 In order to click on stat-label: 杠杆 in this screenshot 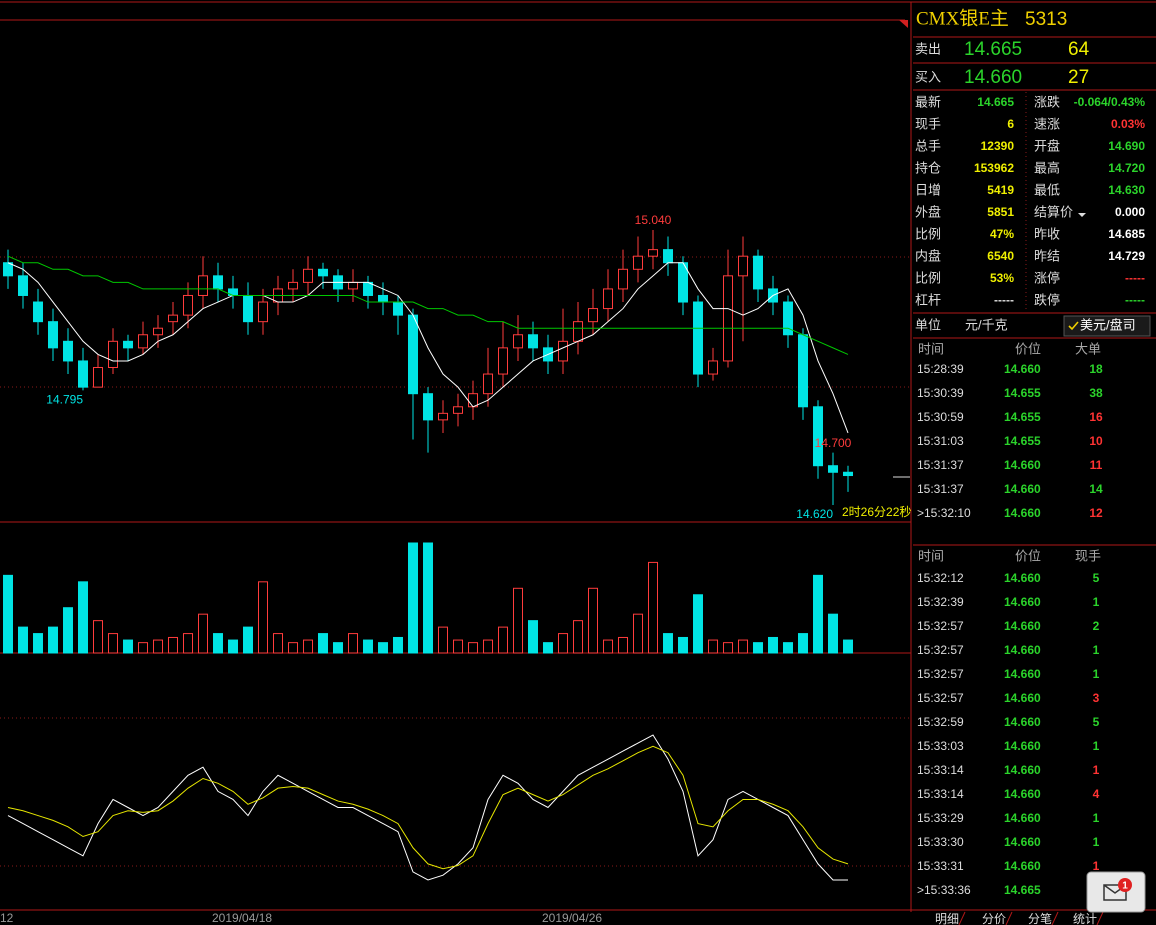, I will do `click(928, 299)`.